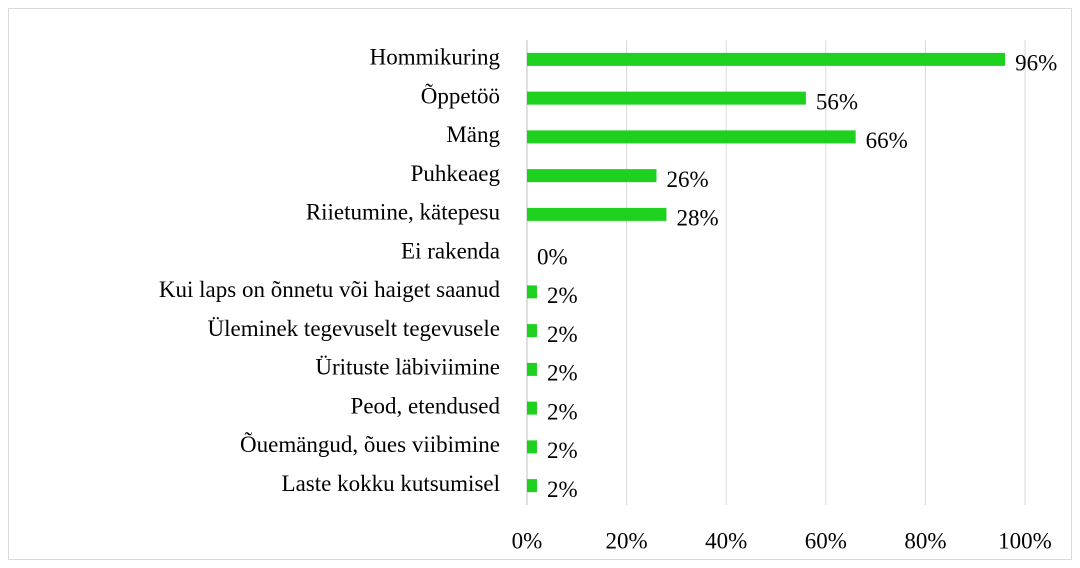 The height and width of the screenshot is (568, 1080). I want to click on y-tick-label: Laste kokku kutsumisel, so click(391, 483).